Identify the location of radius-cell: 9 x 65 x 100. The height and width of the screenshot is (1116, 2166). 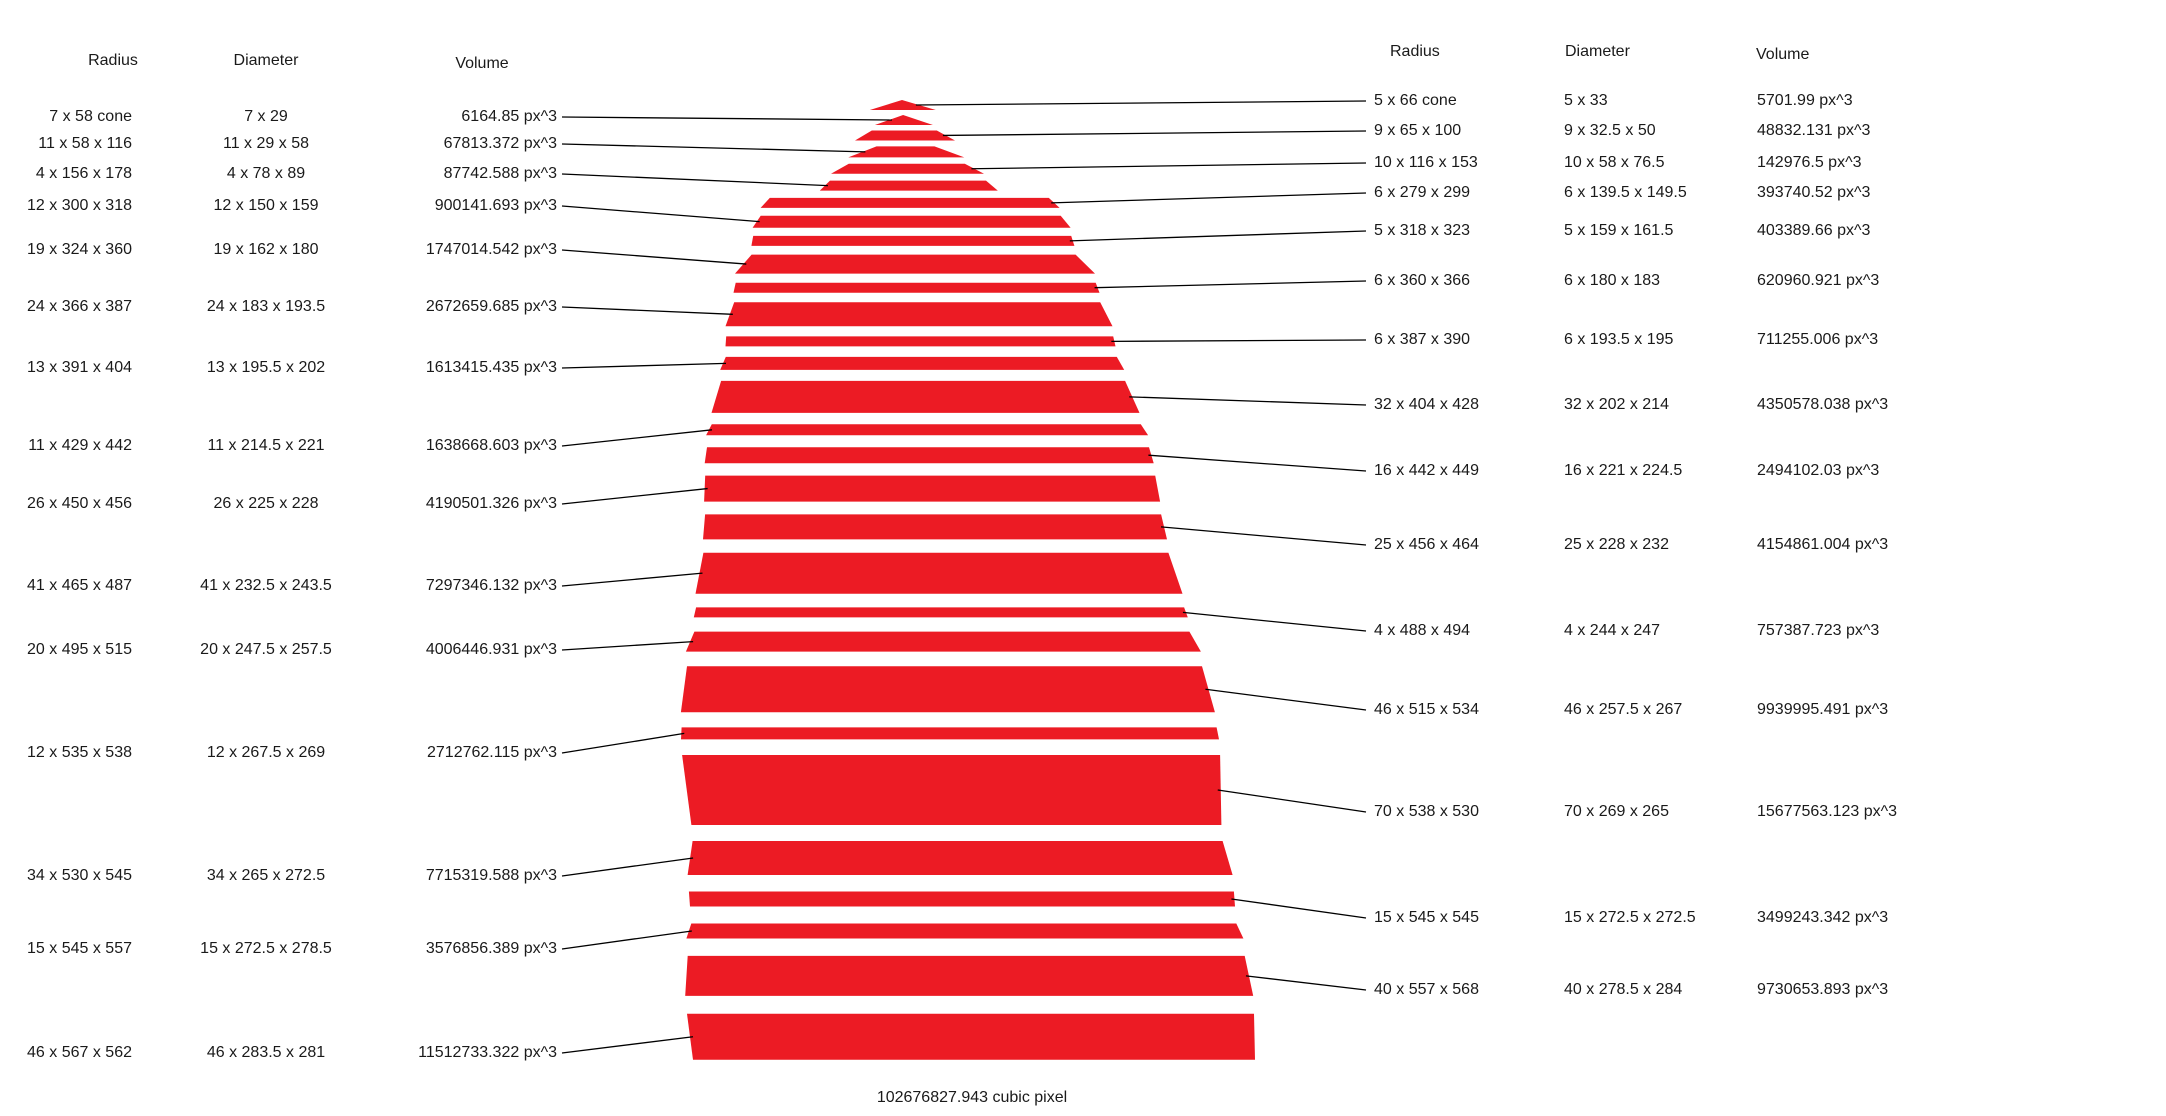
(1418, 130).